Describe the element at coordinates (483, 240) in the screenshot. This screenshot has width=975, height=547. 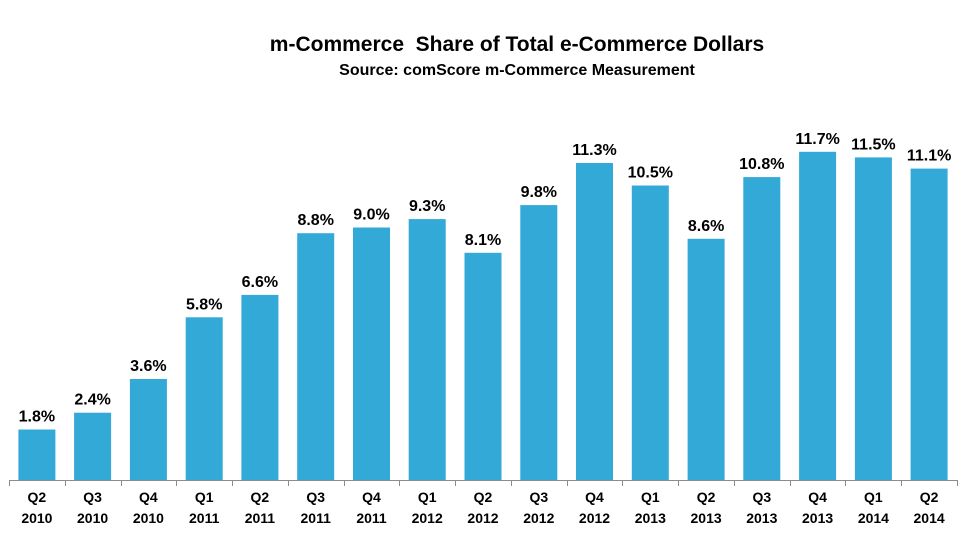
I see `bar-data-label: 8.1%` at that location.